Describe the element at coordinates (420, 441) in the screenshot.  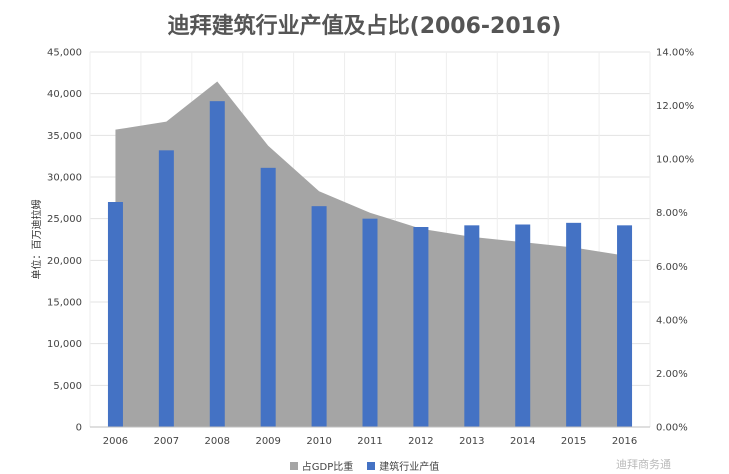
I see `x-tick-label: 2012` at that location.